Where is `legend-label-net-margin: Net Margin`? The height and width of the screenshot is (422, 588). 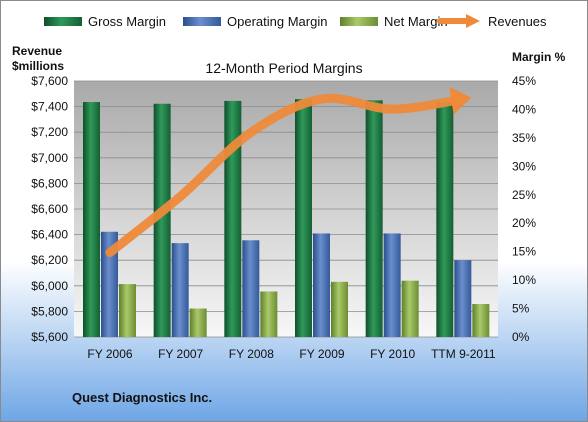
legend-label-net-margin: Net Margin is located at coordinates (416, 21).